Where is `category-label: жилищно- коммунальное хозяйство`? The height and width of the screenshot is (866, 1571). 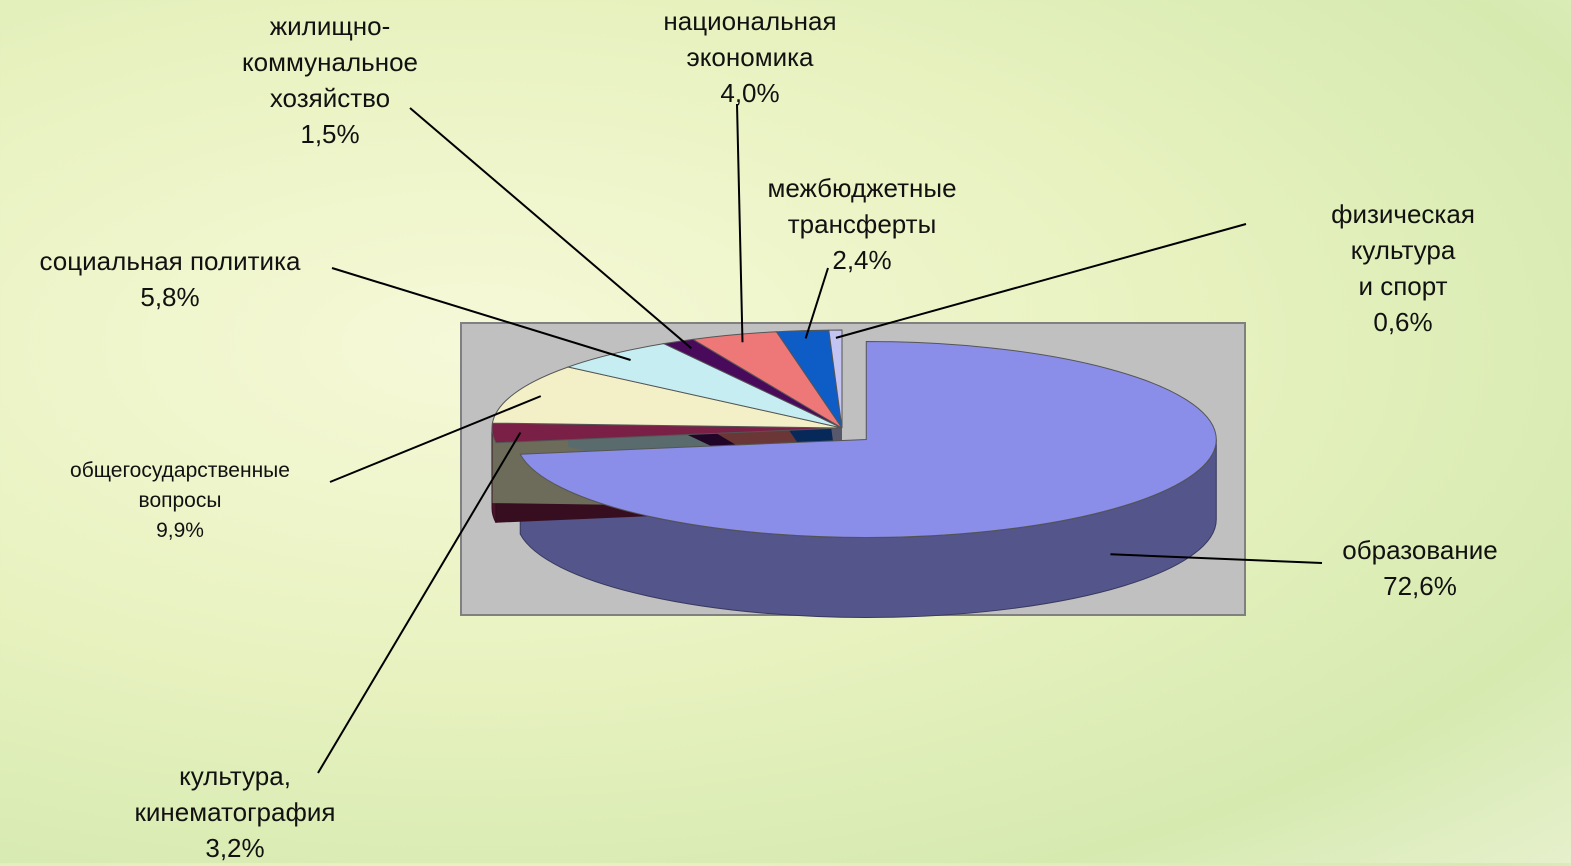
category-label: жилищно- коммунальное хозяйство is located at coordinates (330, 62).